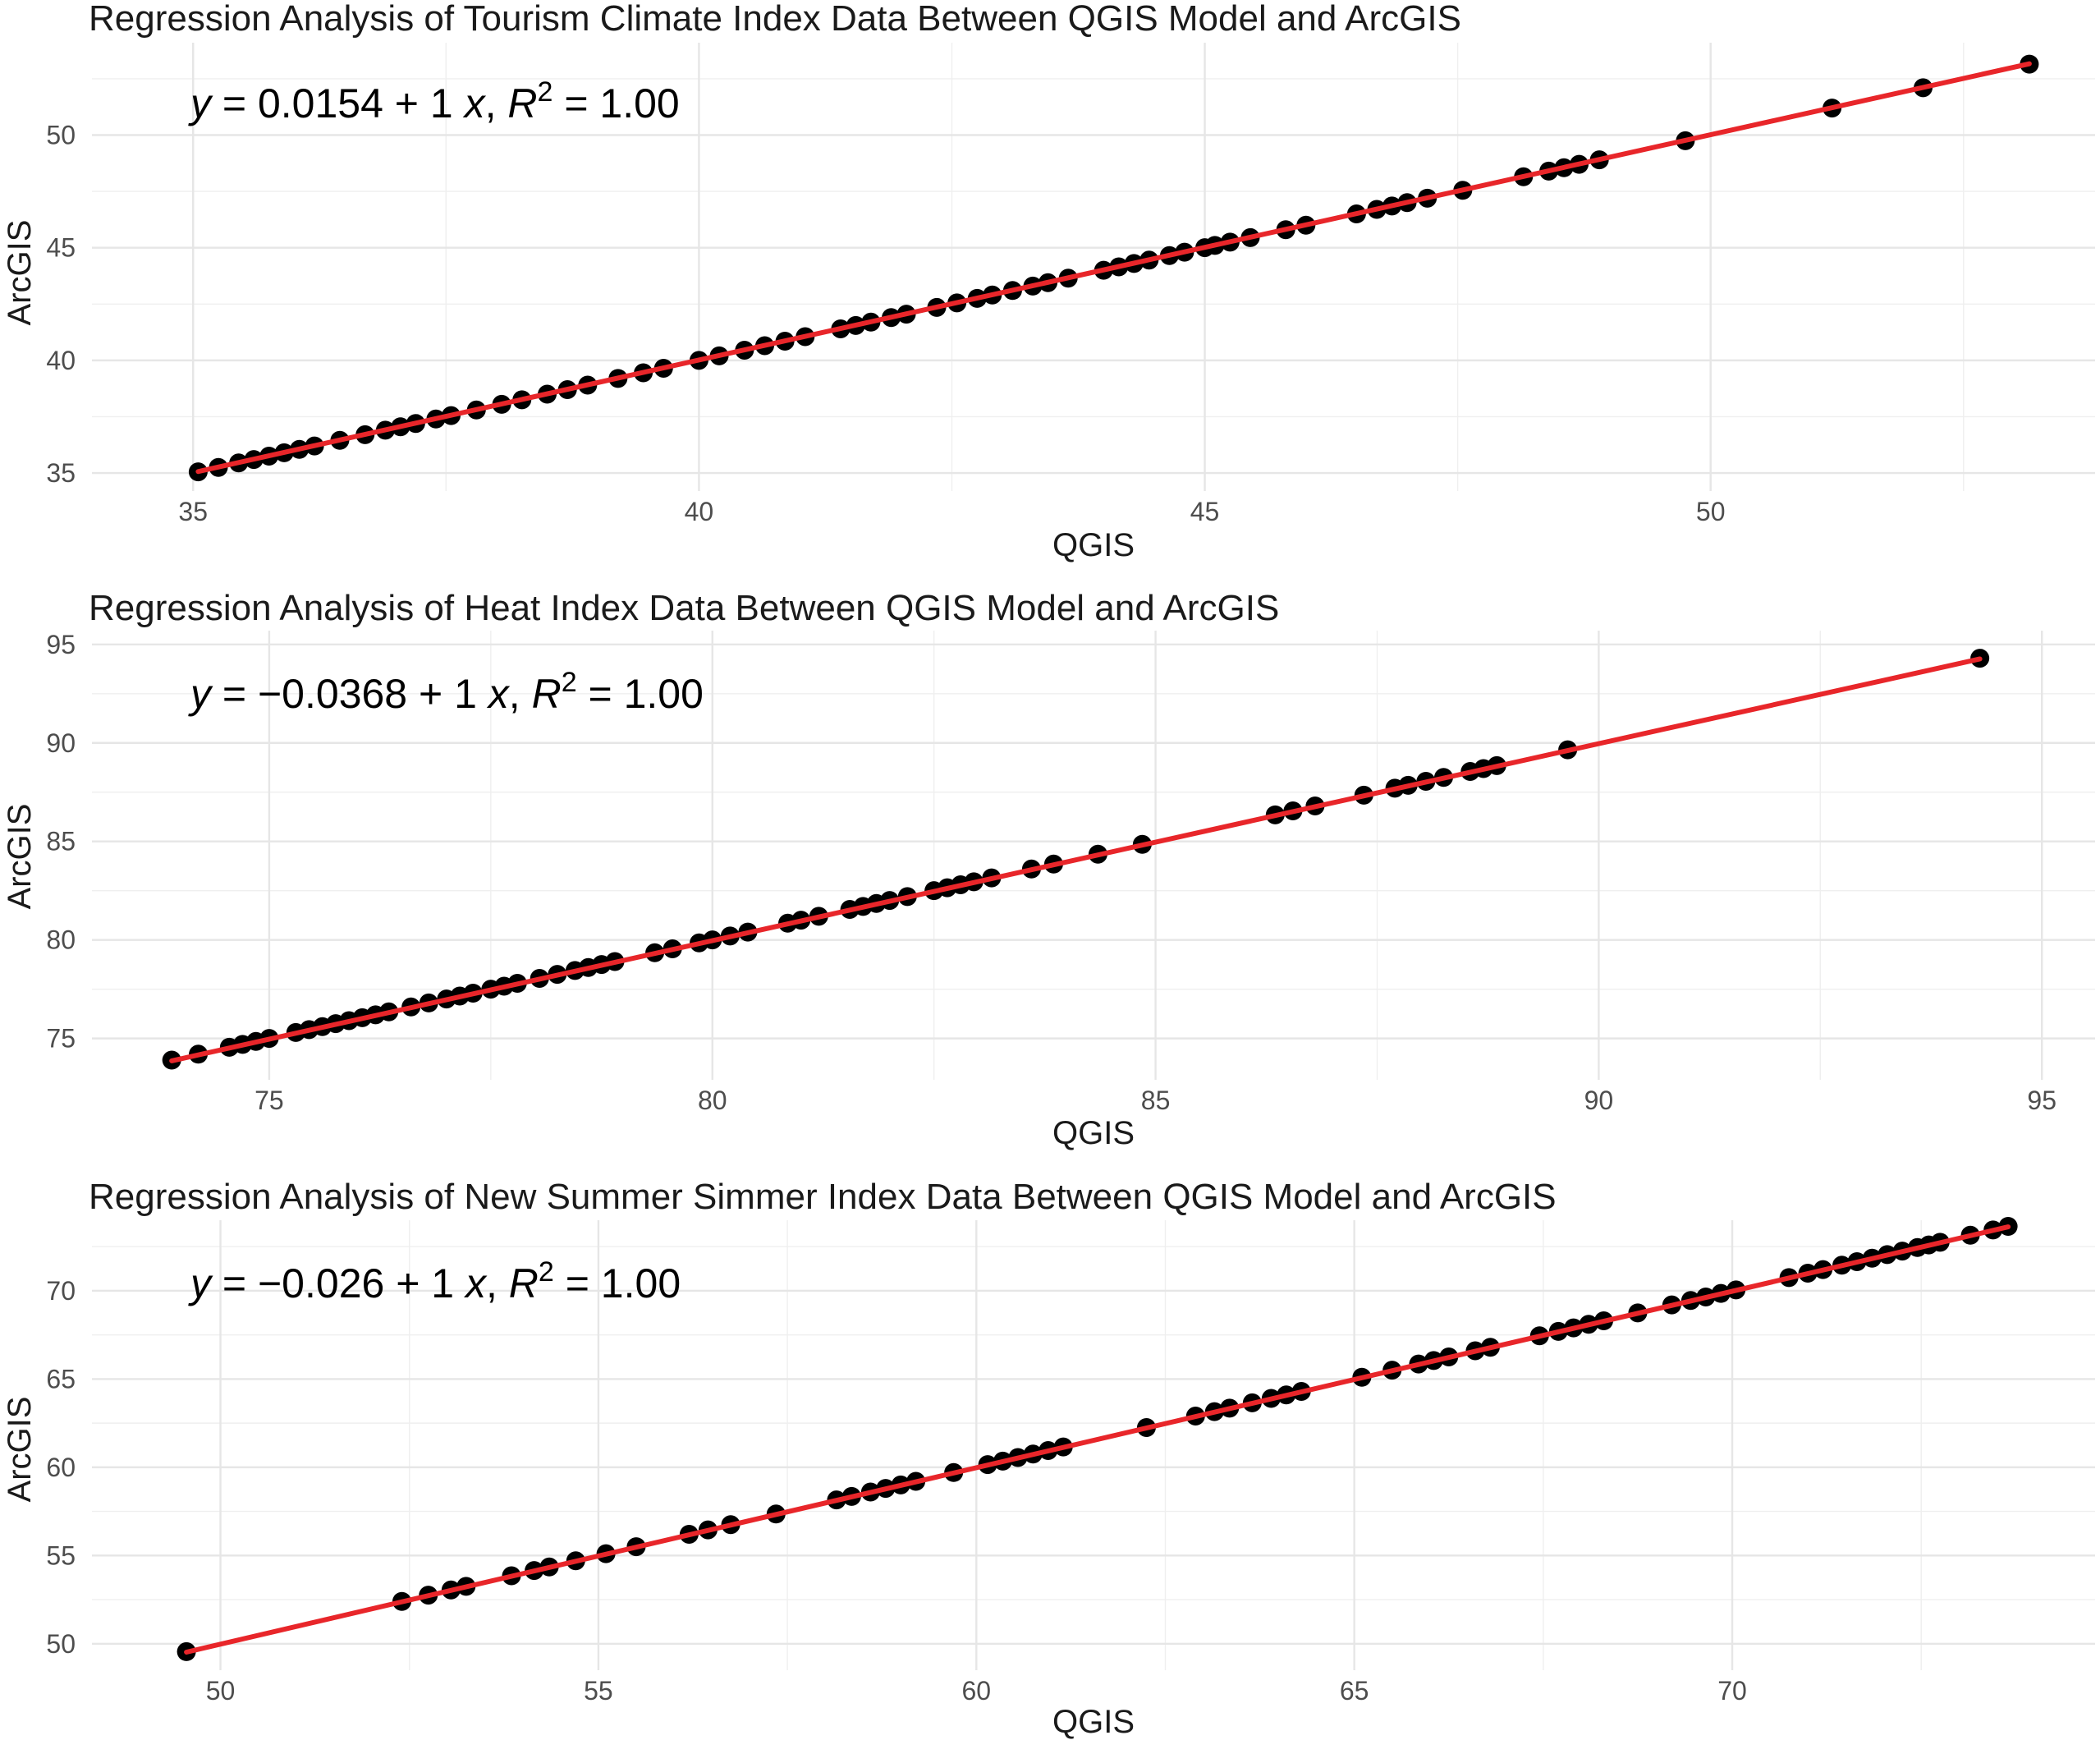 This screenshot has height=1740, width=2100. What do you see at coordinates (598, 1691) in the screenshot?
I see `x-tick-label: 55` at bounding box center [598, 1691].